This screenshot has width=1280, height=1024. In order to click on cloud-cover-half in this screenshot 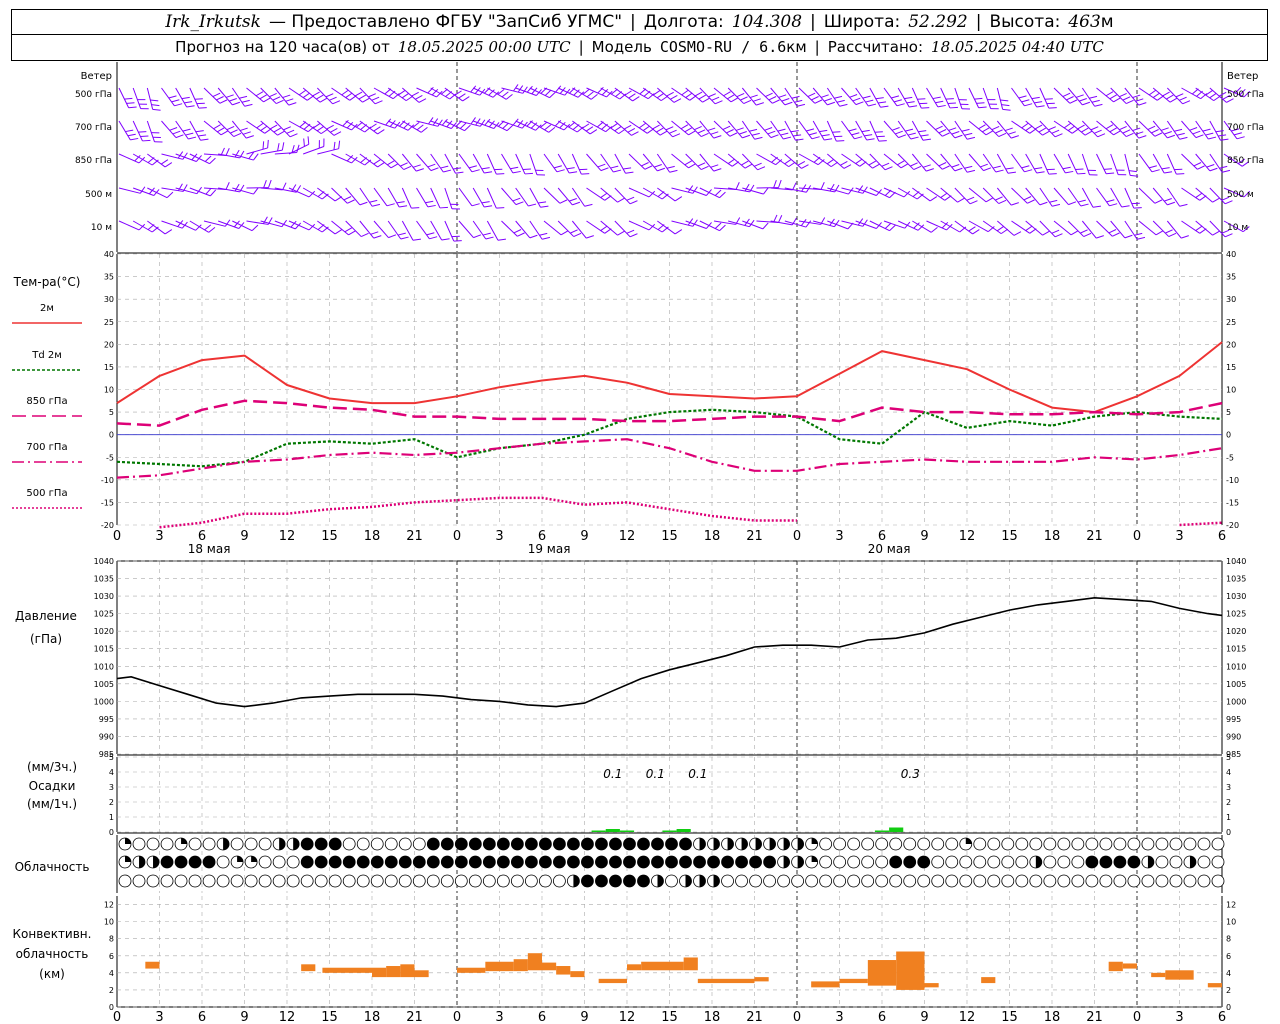, I will do `click(1192, 862)`.